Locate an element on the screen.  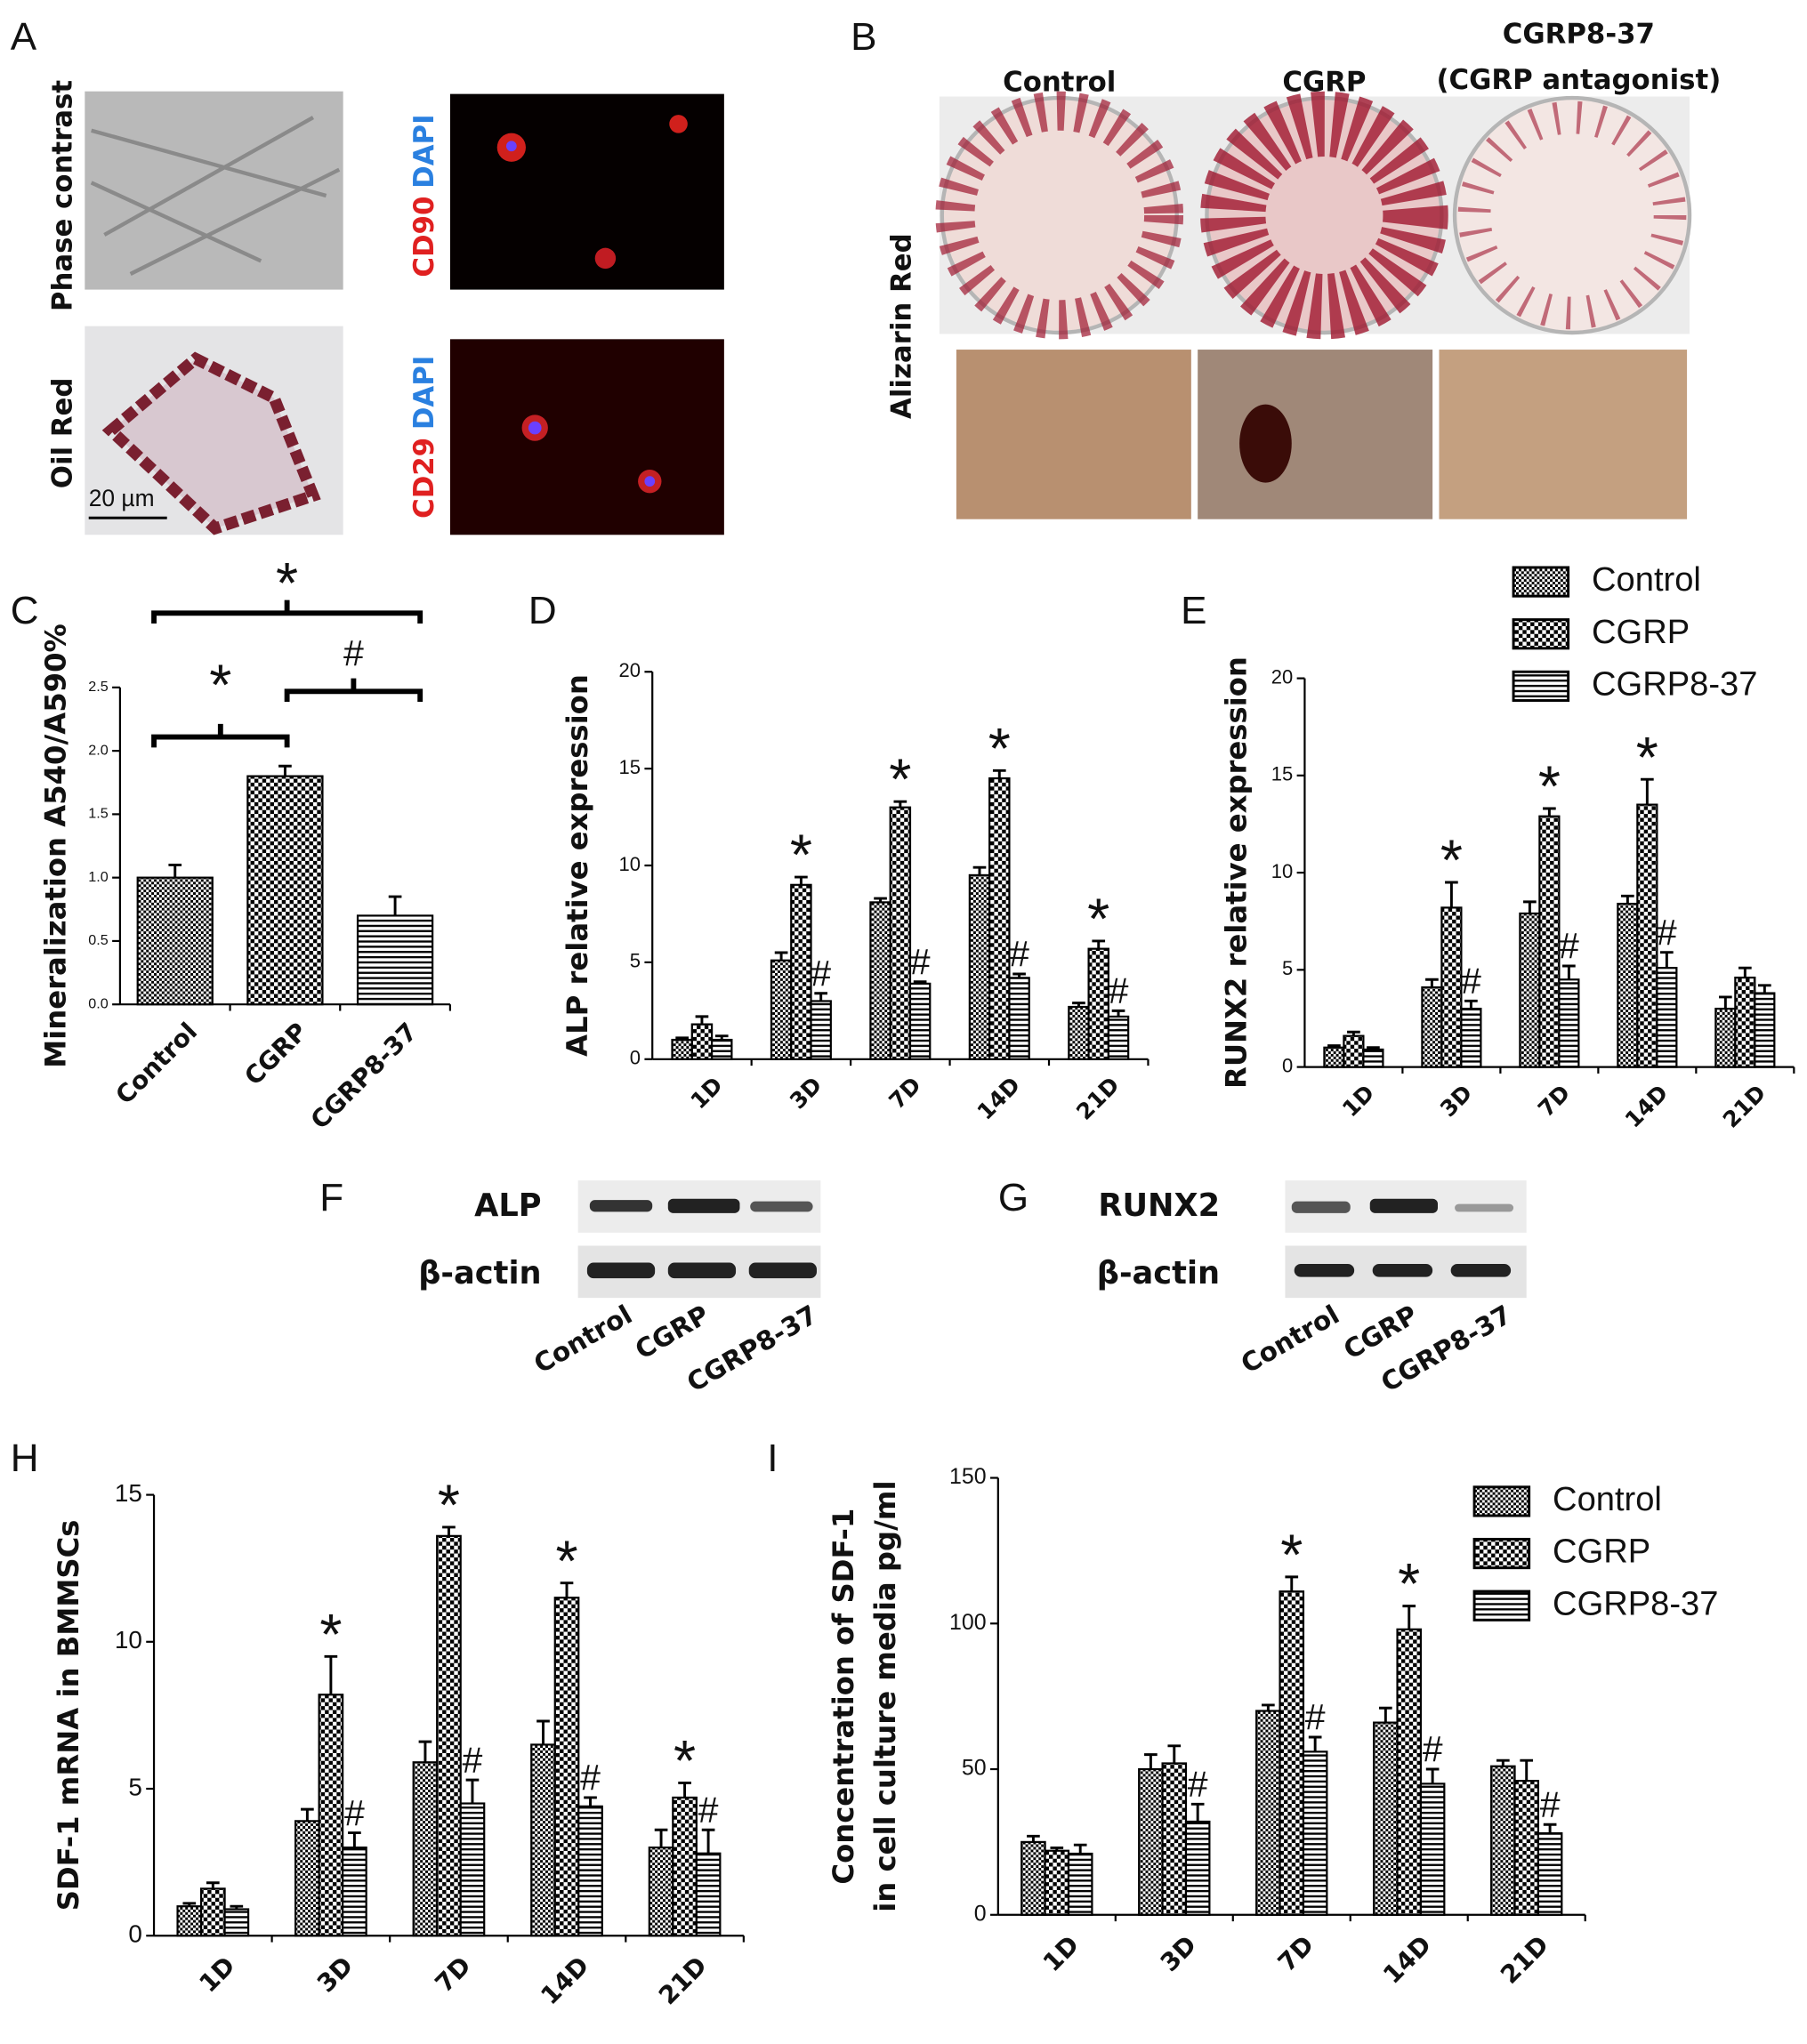
image-label: Oil Red is located at coordinates (63, 434).